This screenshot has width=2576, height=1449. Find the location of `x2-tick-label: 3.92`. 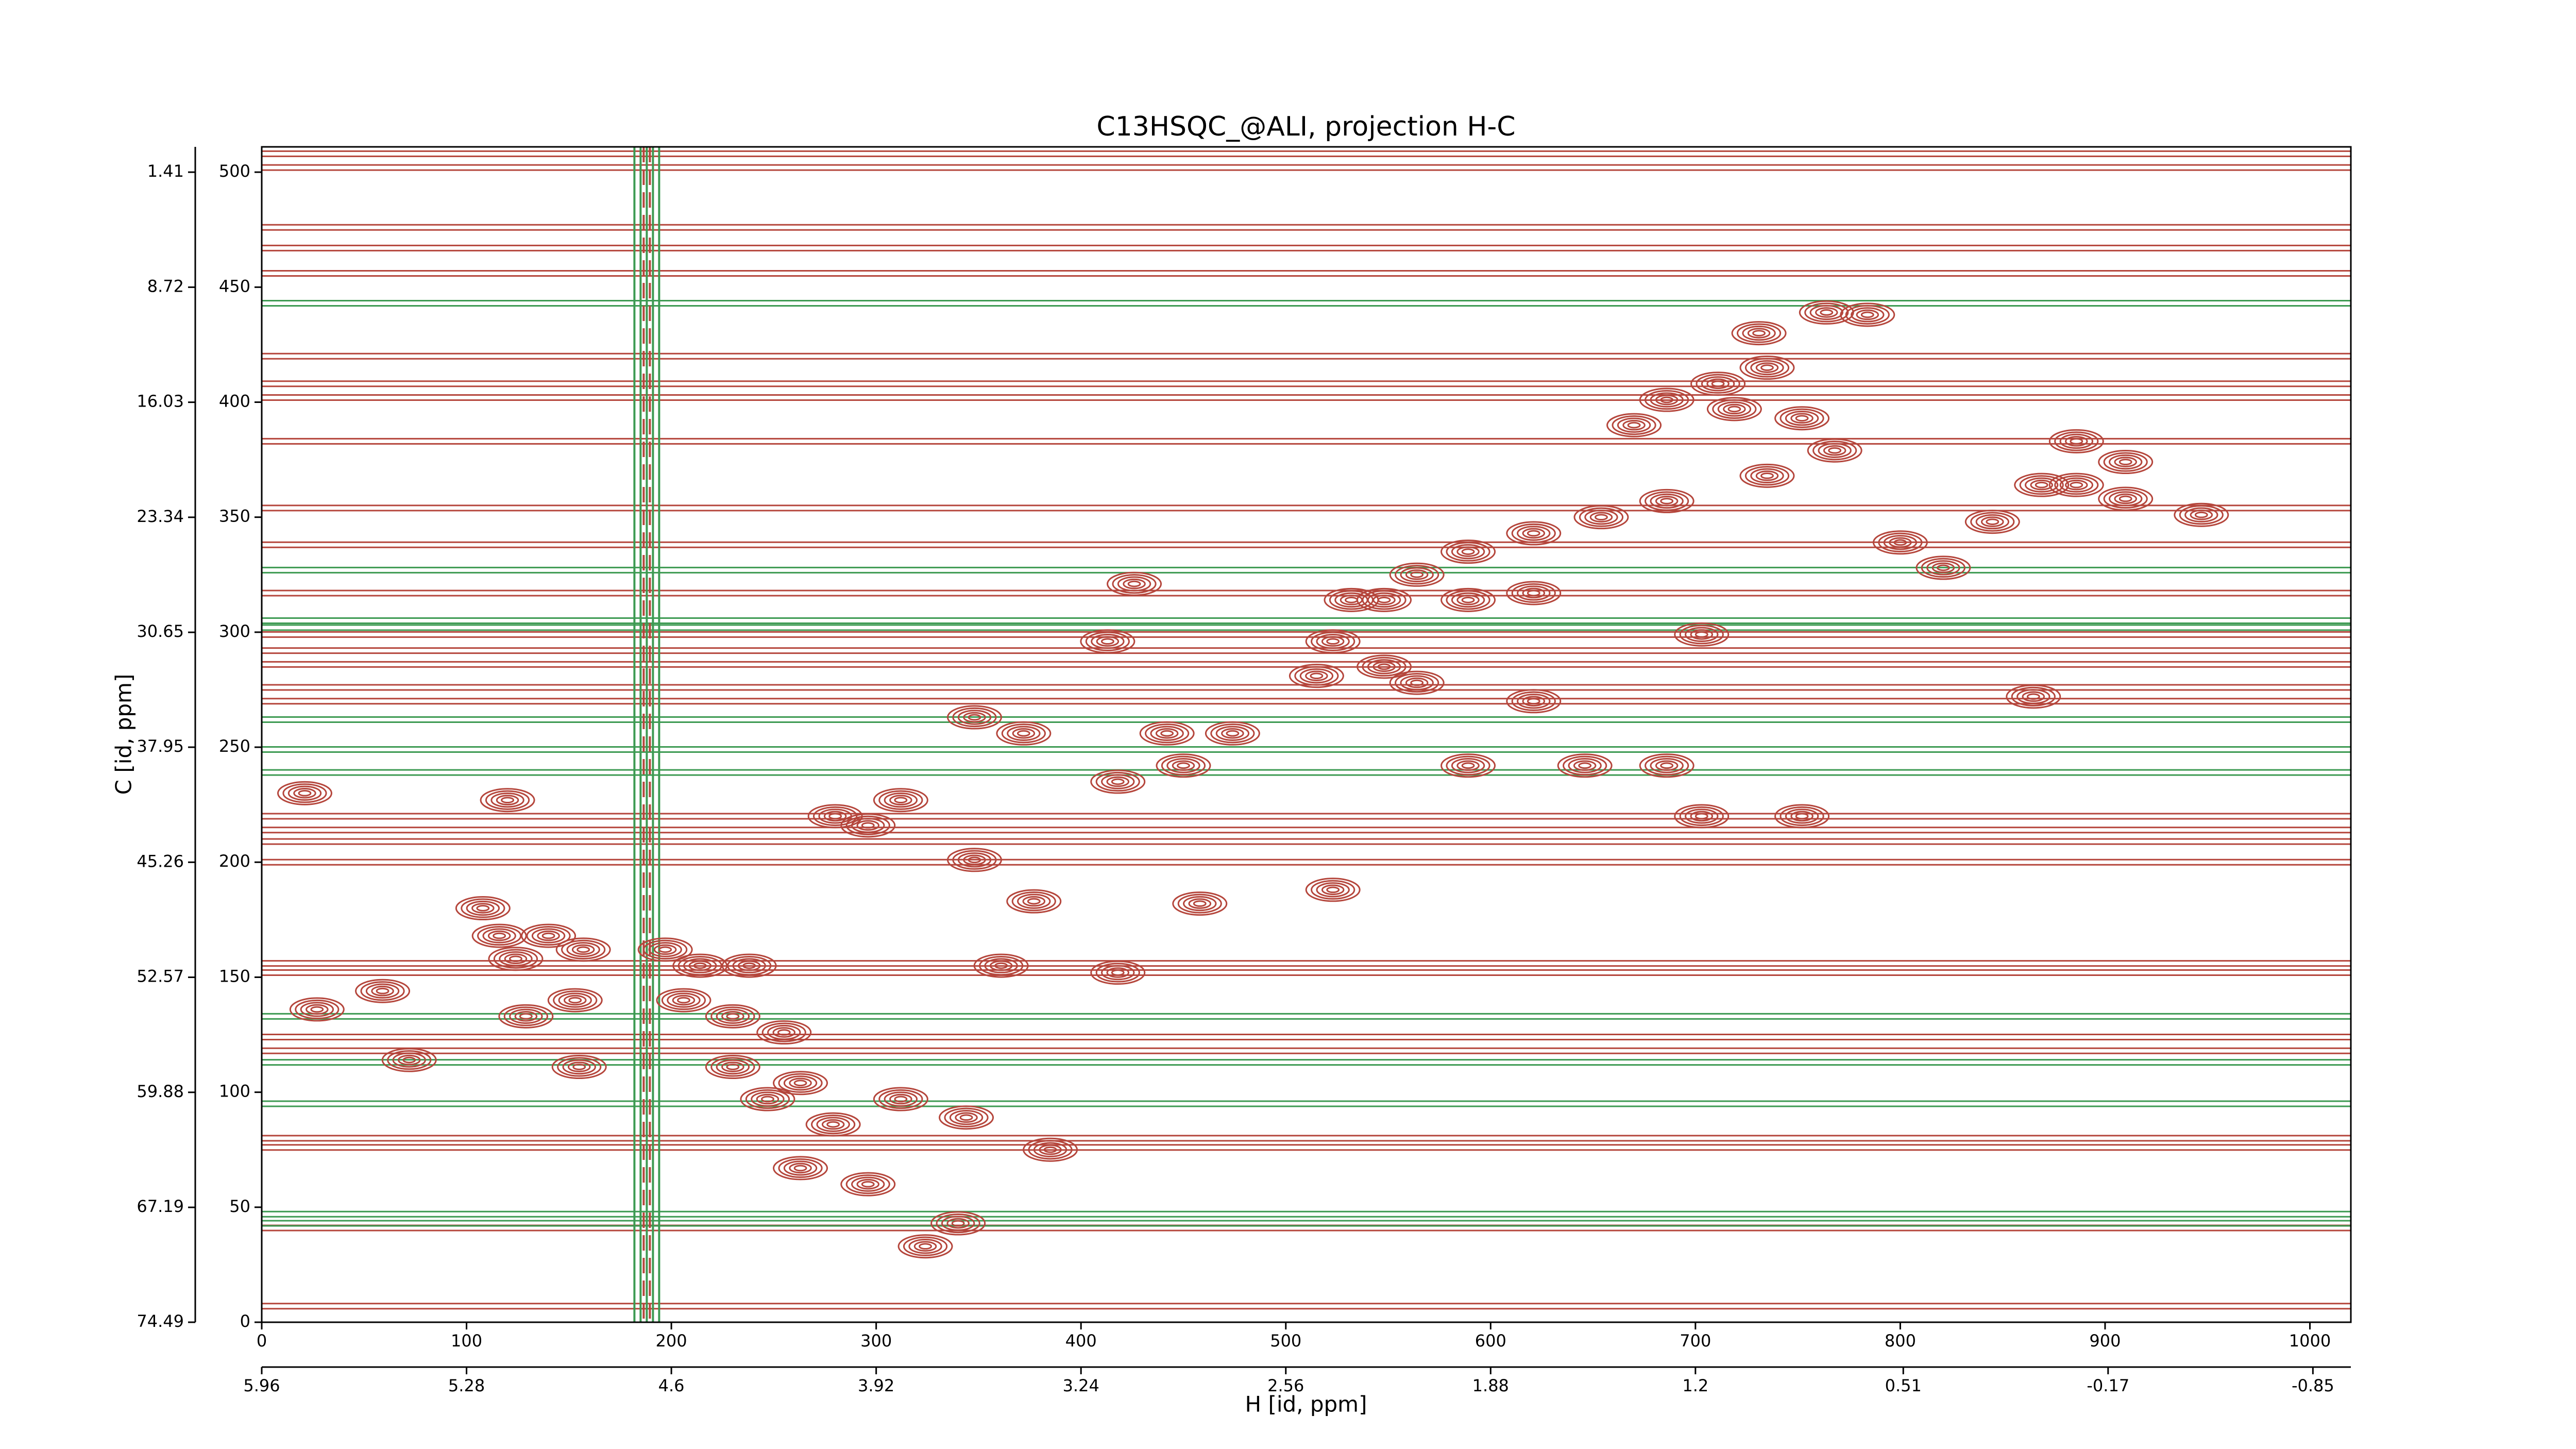

x2-tick-label: 3.92 is located at coordinates (876, 1385).